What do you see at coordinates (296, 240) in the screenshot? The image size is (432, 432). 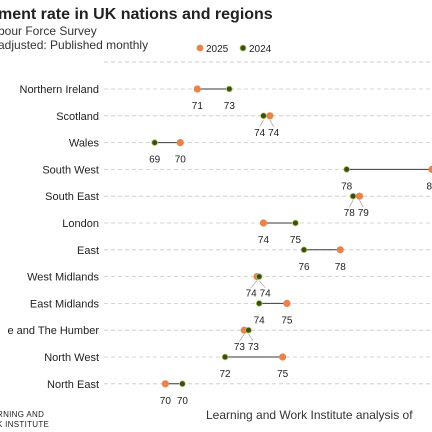 I see `data-label-2024-london: 75` at bounding box center [296, 240].